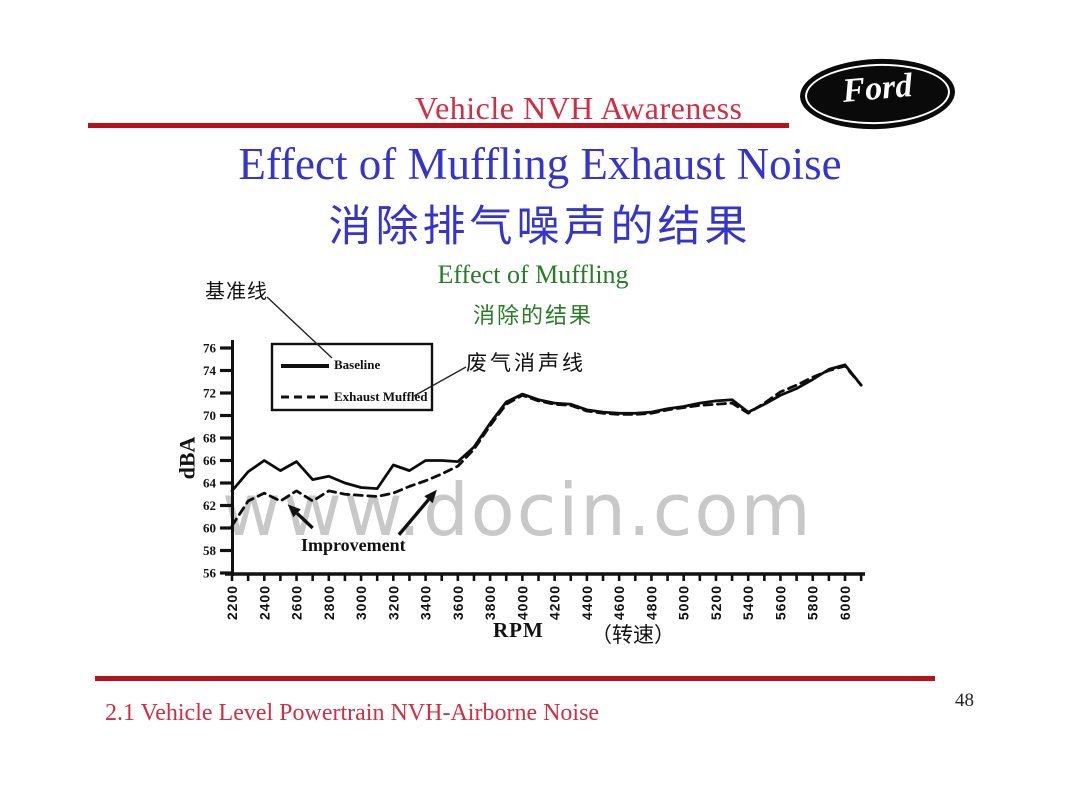 The image size is (1080, 810). What do you see at coordinates (210, 483) in the screenshot?
I see `svg-text: 64` at bounding box center [210, 483].